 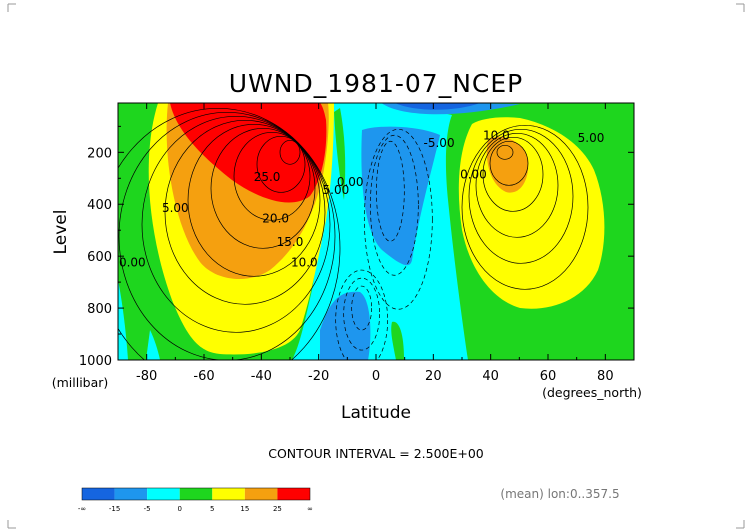 What do you see at coordinates (548, 376) in the screenshot?
I see `x-tick-label: 60` at bounding box center [548, 376].